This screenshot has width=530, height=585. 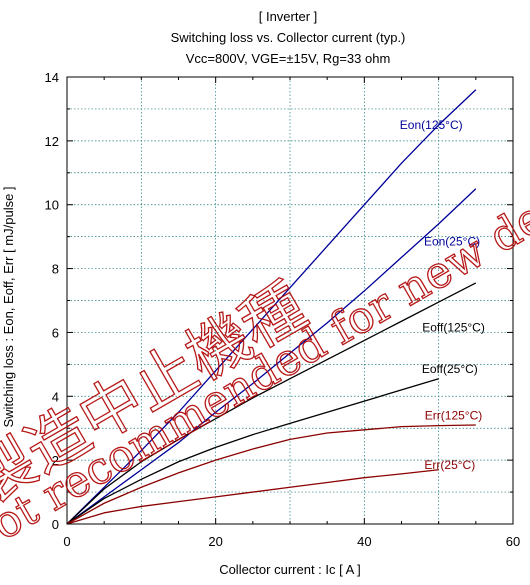 What do you see at coordinates (288, 16) in the screenshot?
I see `chart-title: [ Inverter ]` at bounding box center [288, 16].